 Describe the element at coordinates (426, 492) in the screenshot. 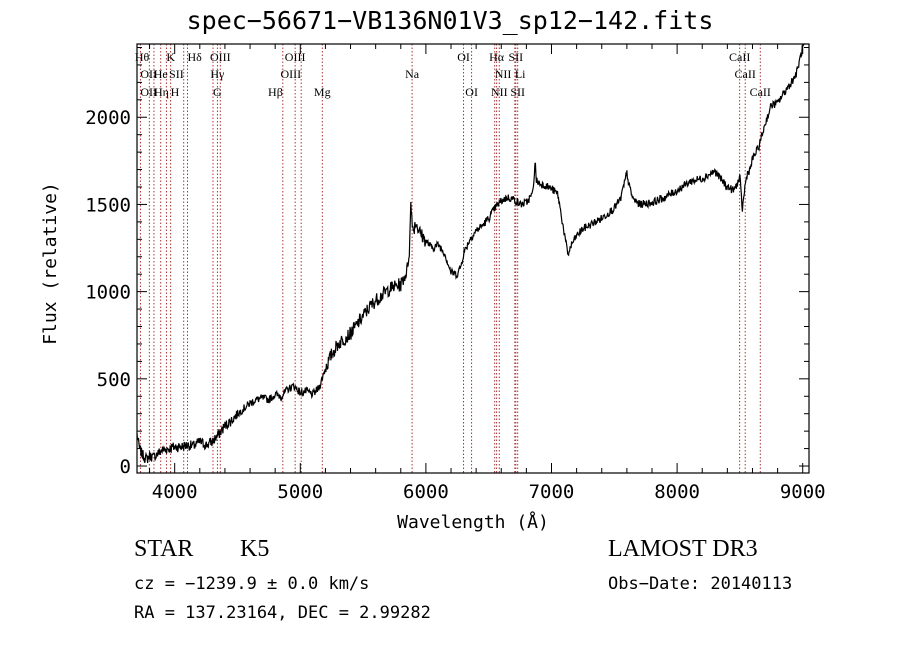

I see `x-tick-label: 6000` at that location.